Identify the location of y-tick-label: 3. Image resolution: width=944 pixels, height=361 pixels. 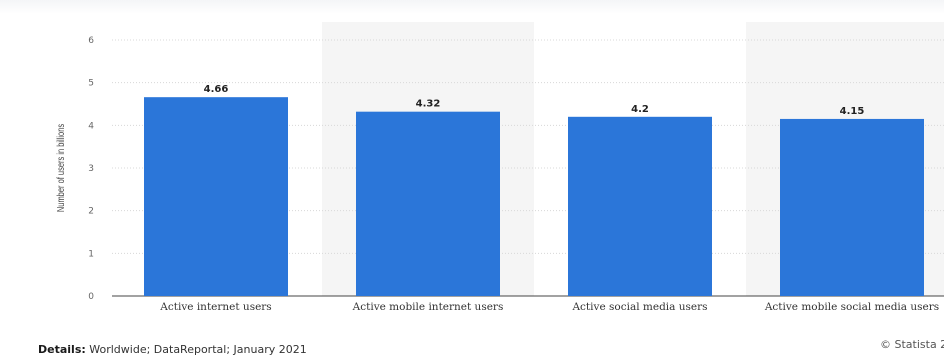
(91, 169).